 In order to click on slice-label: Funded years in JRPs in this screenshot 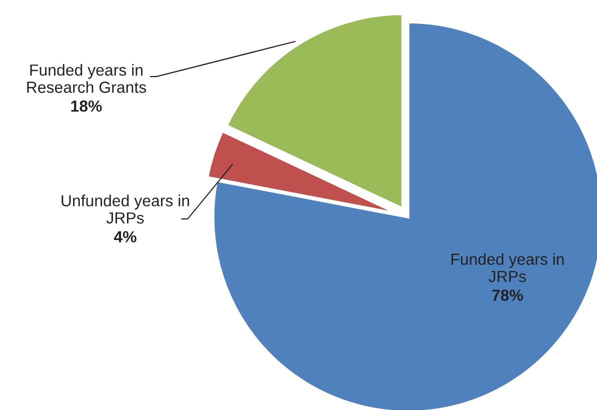, I will do `click(507, 267)`.